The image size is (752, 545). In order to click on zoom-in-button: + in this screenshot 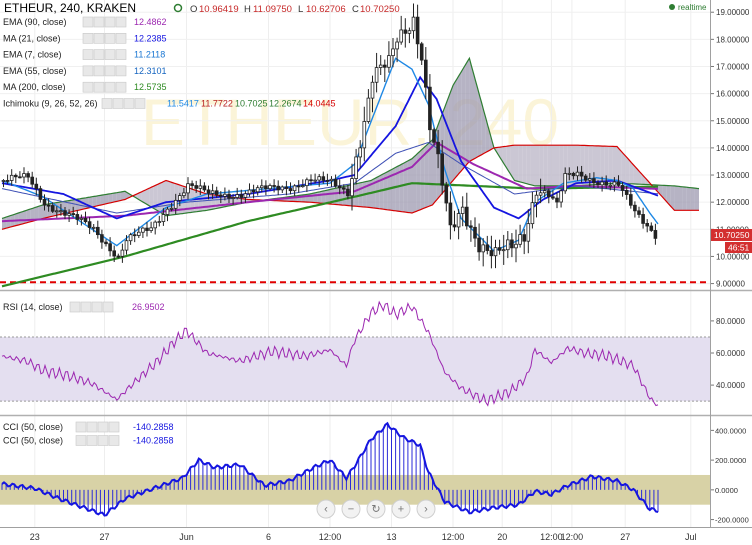, I will do `click(401, 509)`.